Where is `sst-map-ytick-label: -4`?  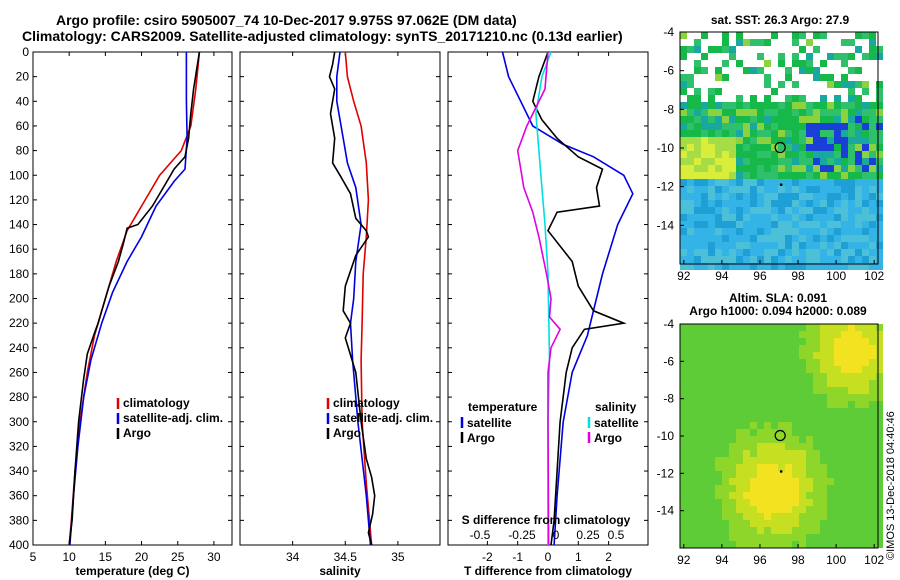 sst-map-ytick-label: -4 is located at coordinates (668, 32).